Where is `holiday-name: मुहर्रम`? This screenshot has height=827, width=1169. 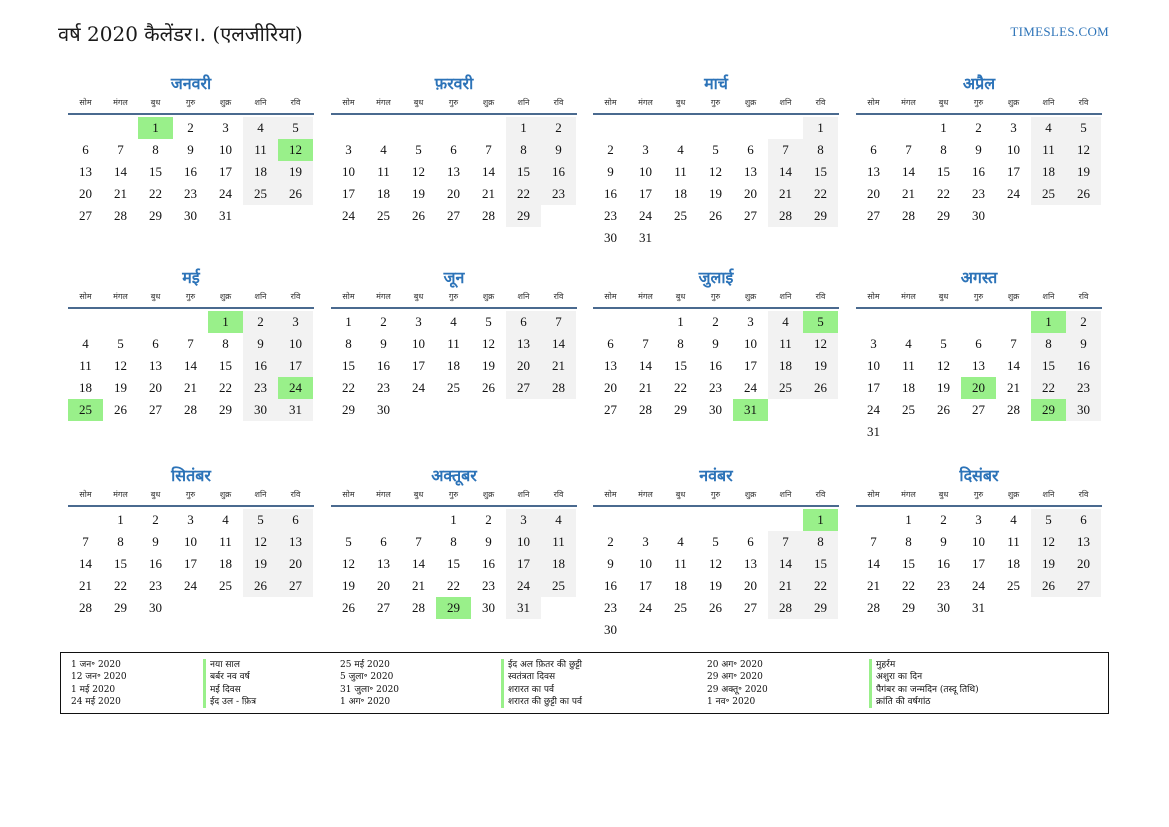
holiday-name: मुहर्रम is located at coordinates (886, 665).